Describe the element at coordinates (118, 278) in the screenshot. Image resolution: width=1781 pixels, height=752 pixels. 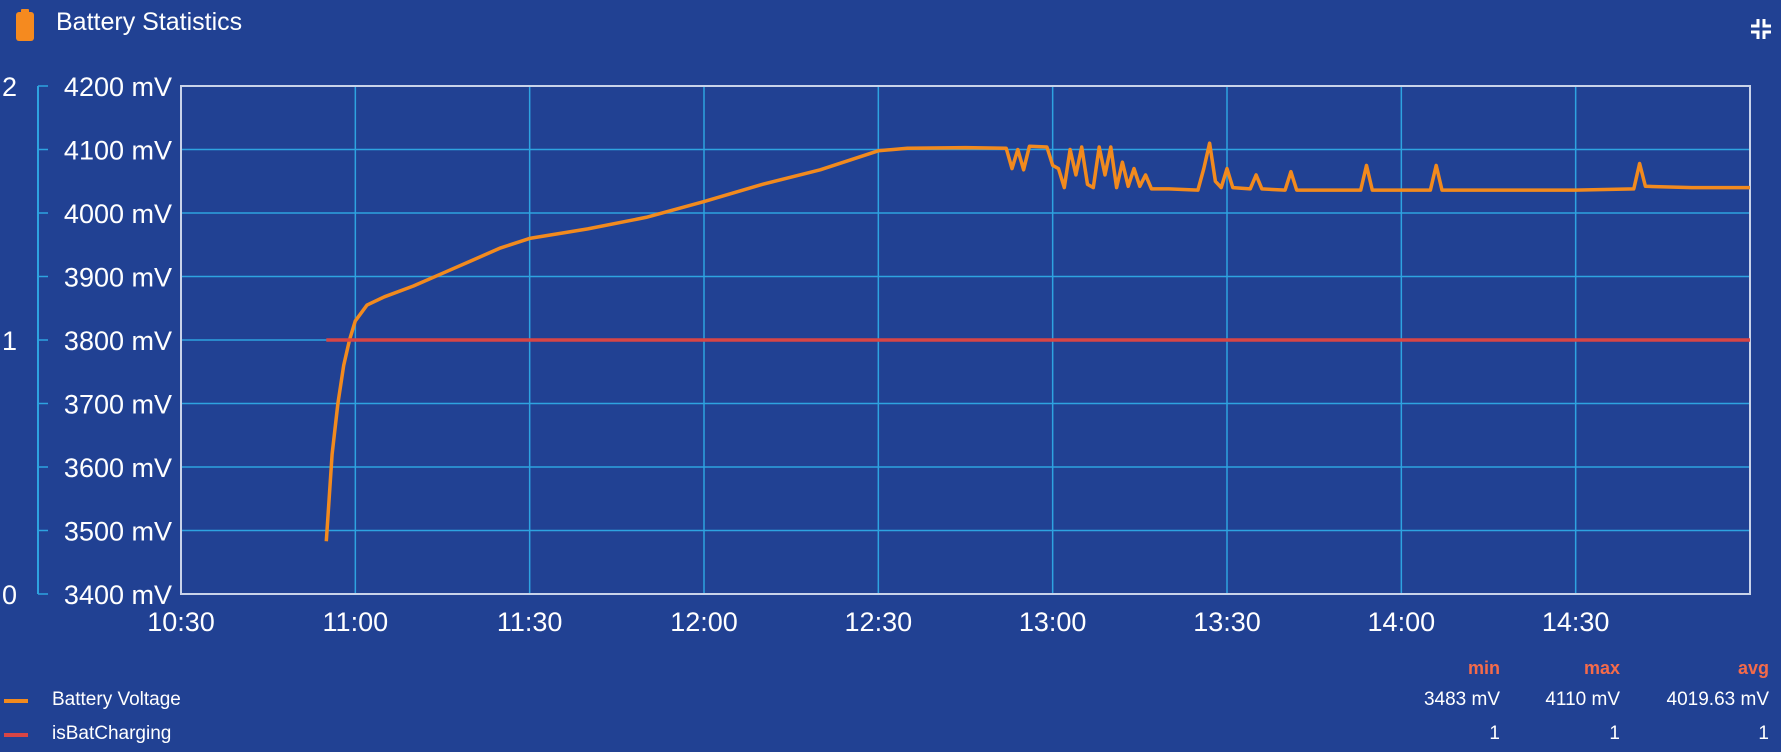
I see `y-tick-label: 3900 mV` at that location.